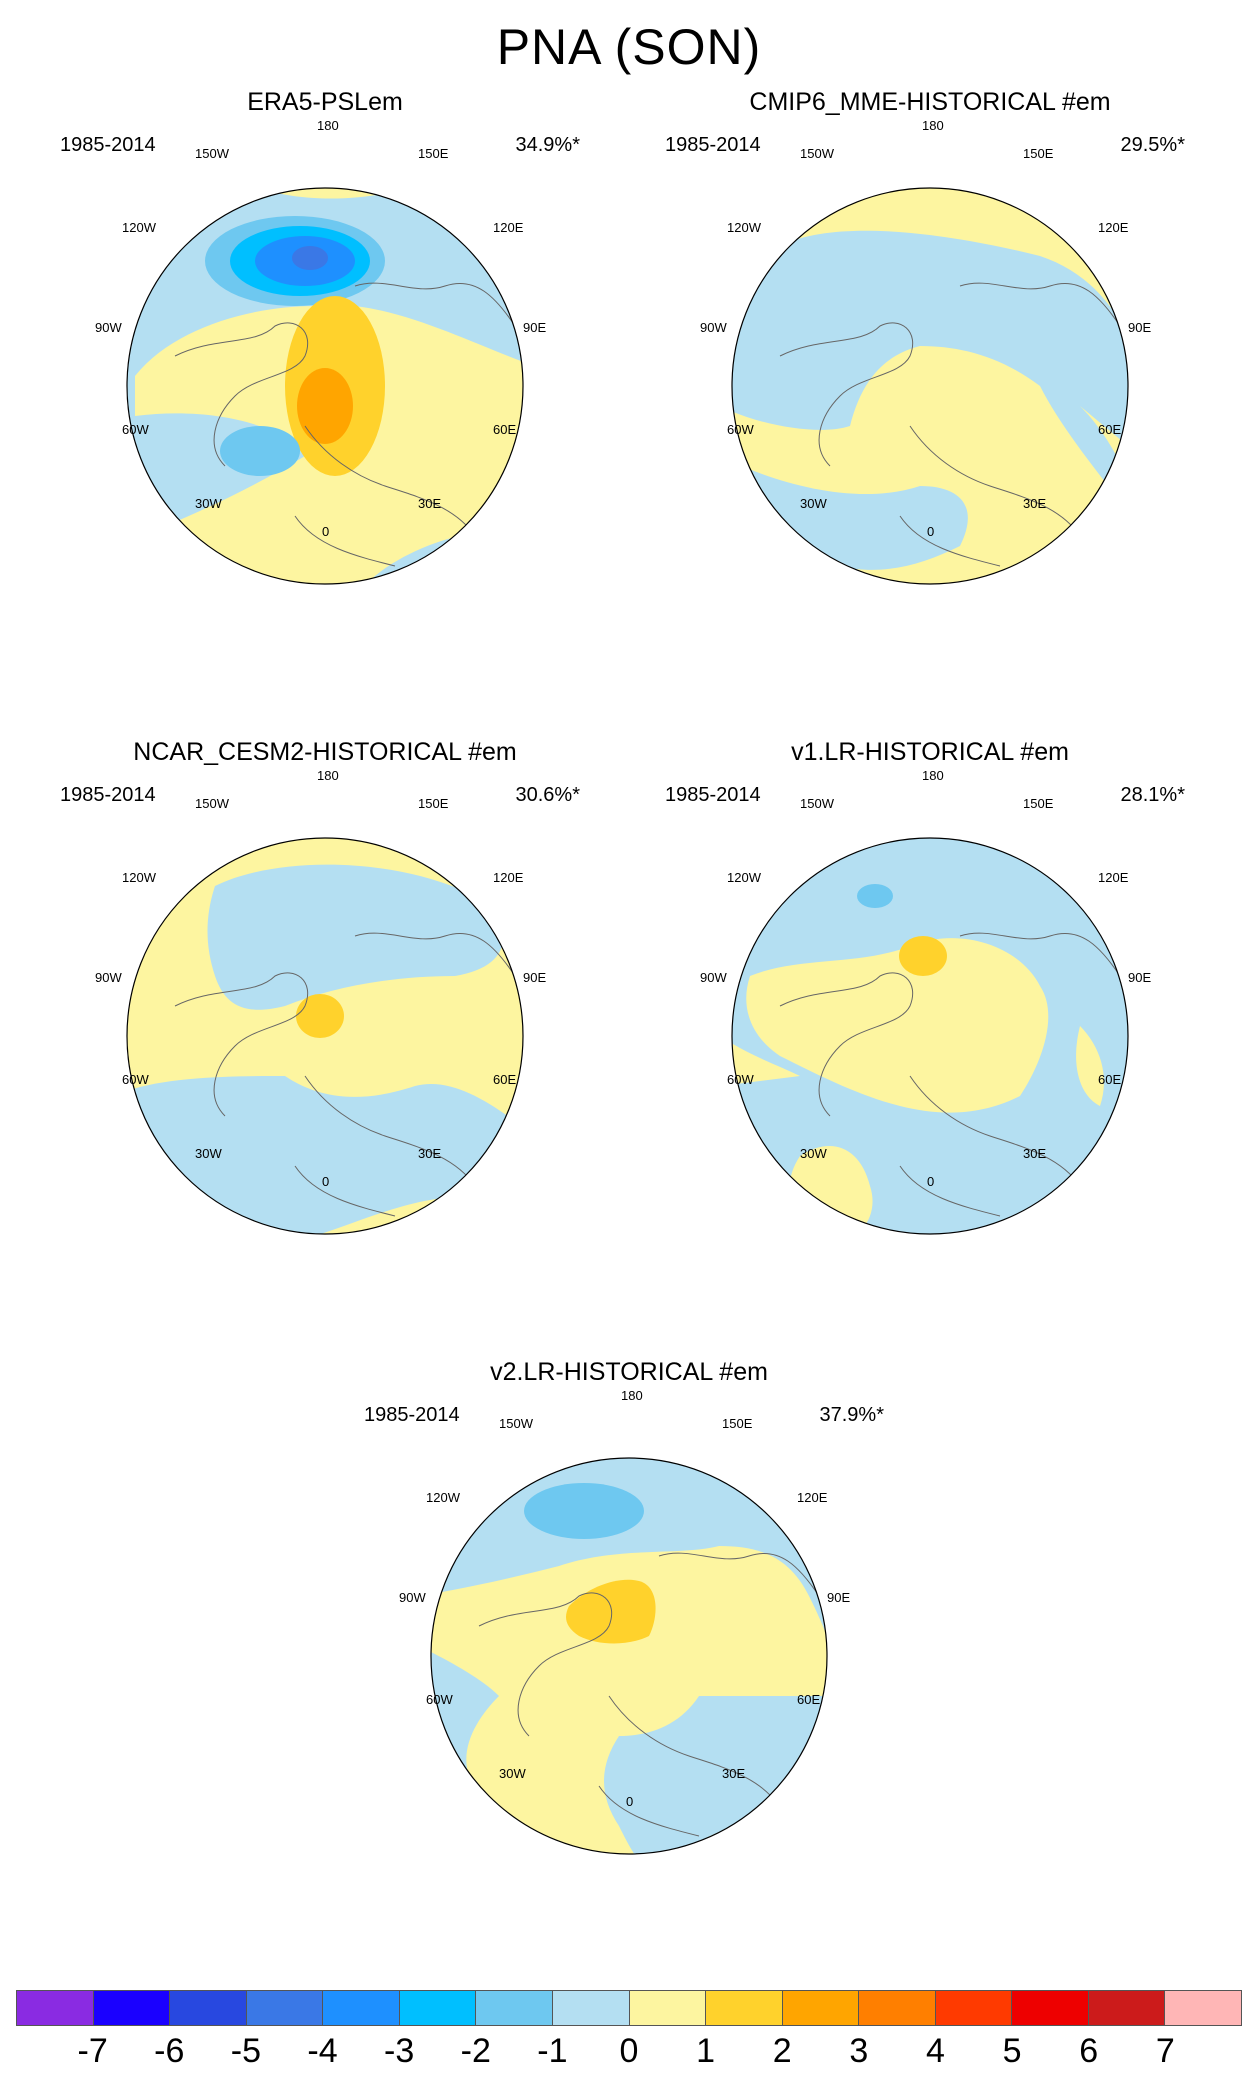 The image size is (1258, 2090). What do you see at coordinates (552, 2051) in the screenshot?
I see `colorbar-tick-label: -1` at bounding box center [552, 2051].